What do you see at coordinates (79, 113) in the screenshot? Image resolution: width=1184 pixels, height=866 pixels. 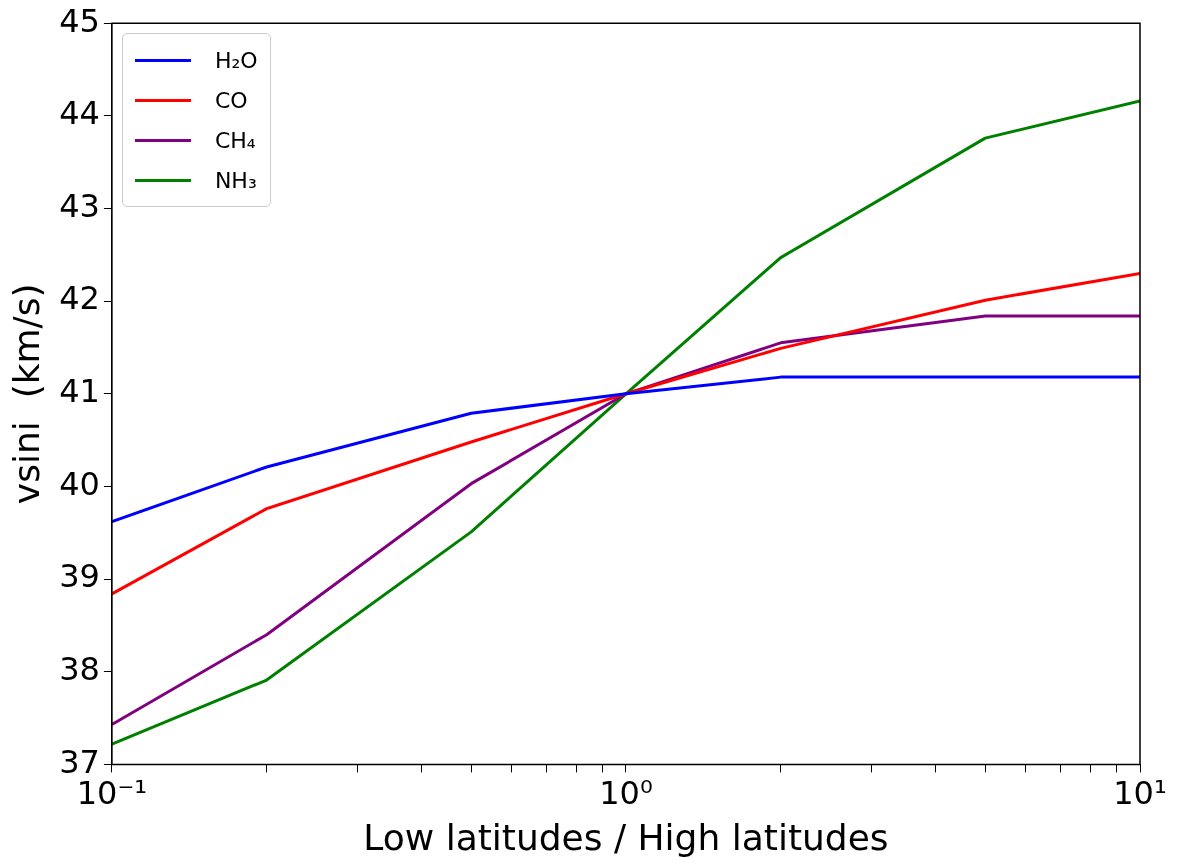 I see `y-tick-label: 44` at bounding box center [79, 113].